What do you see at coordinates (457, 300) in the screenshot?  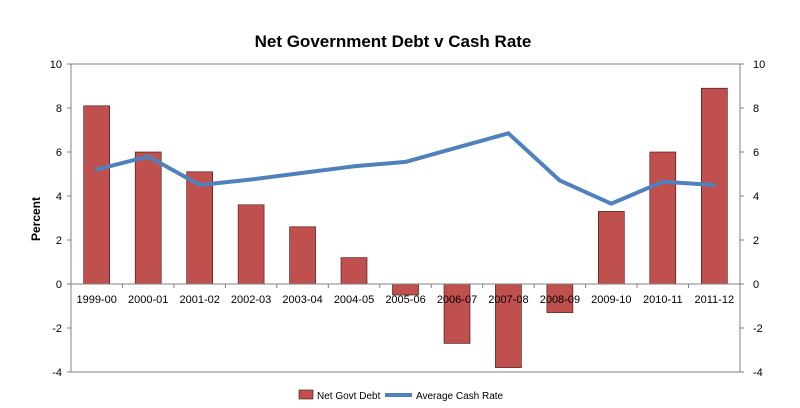 I see `x-tick-label-2006-07: 2006-07` at bounding box center [457, 300].